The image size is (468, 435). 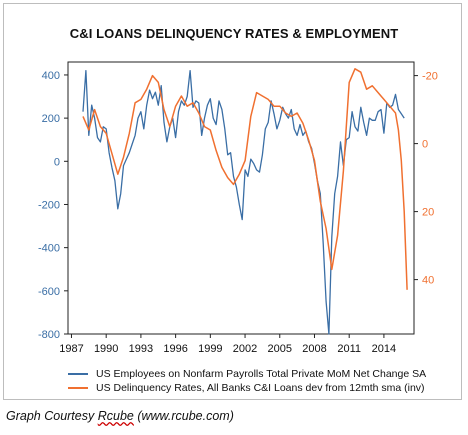 What do you see at coordinates (314, 349) in the screenshot?
I see `x-axis-tick-label: 2008` at bounding box center [314, 349].